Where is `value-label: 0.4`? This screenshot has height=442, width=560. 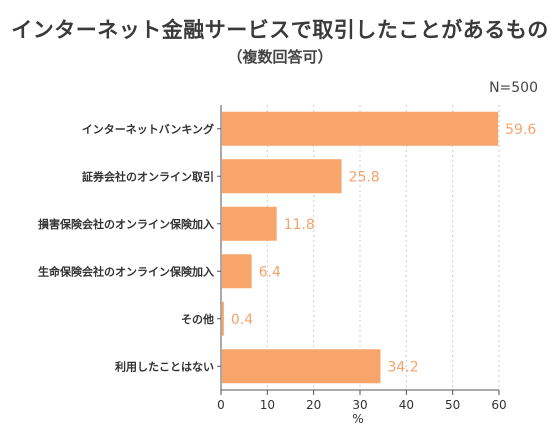
value-label: 0.4 is located at coordinates (242, 320).